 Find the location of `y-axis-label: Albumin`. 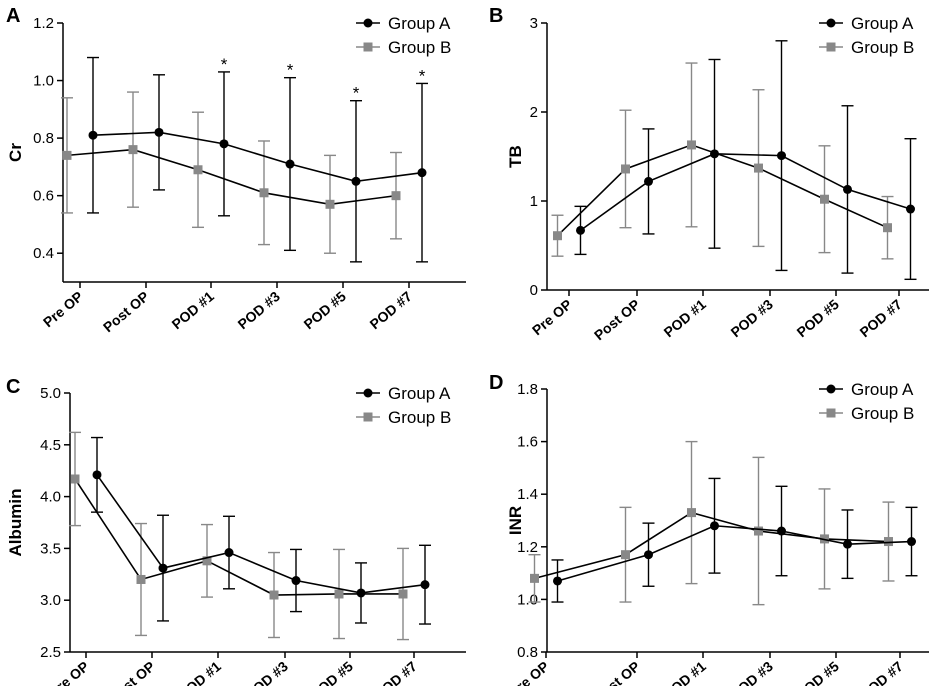

y-axis-label: Albumin is located at coordinates (15, 523).